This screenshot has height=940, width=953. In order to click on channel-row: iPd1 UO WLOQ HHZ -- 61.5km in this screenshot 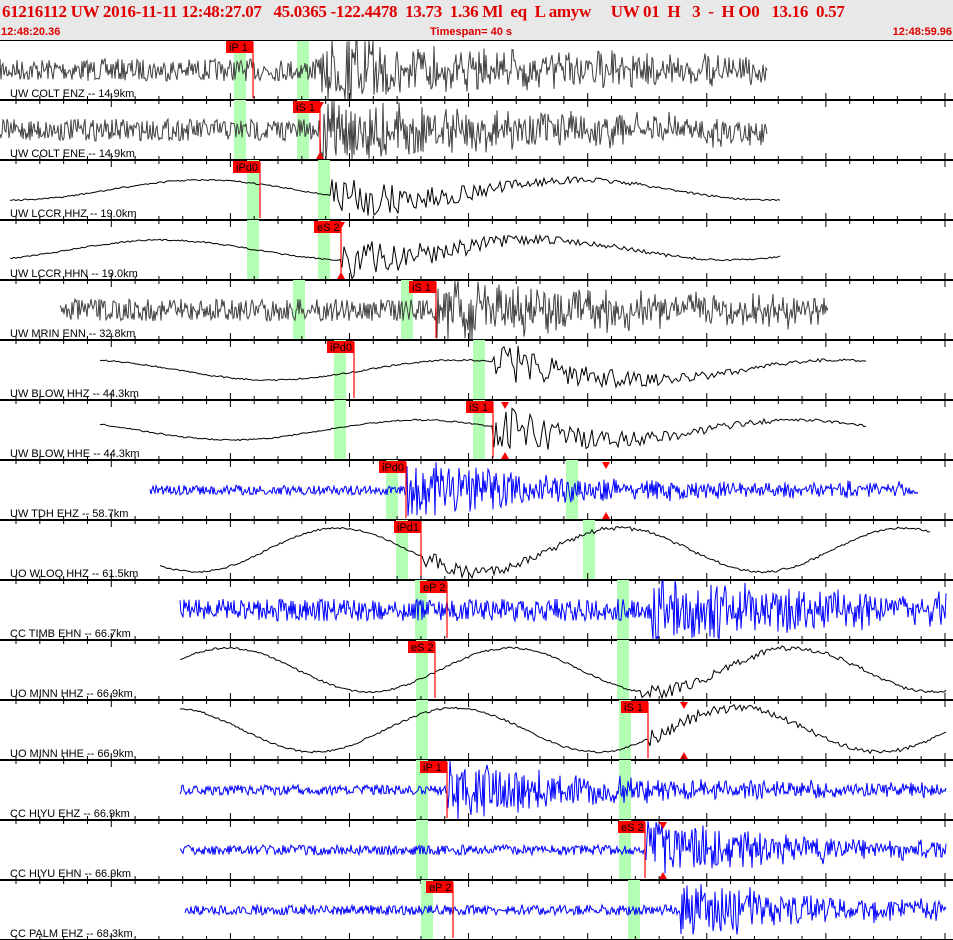, I will do `click(476, 553)`.